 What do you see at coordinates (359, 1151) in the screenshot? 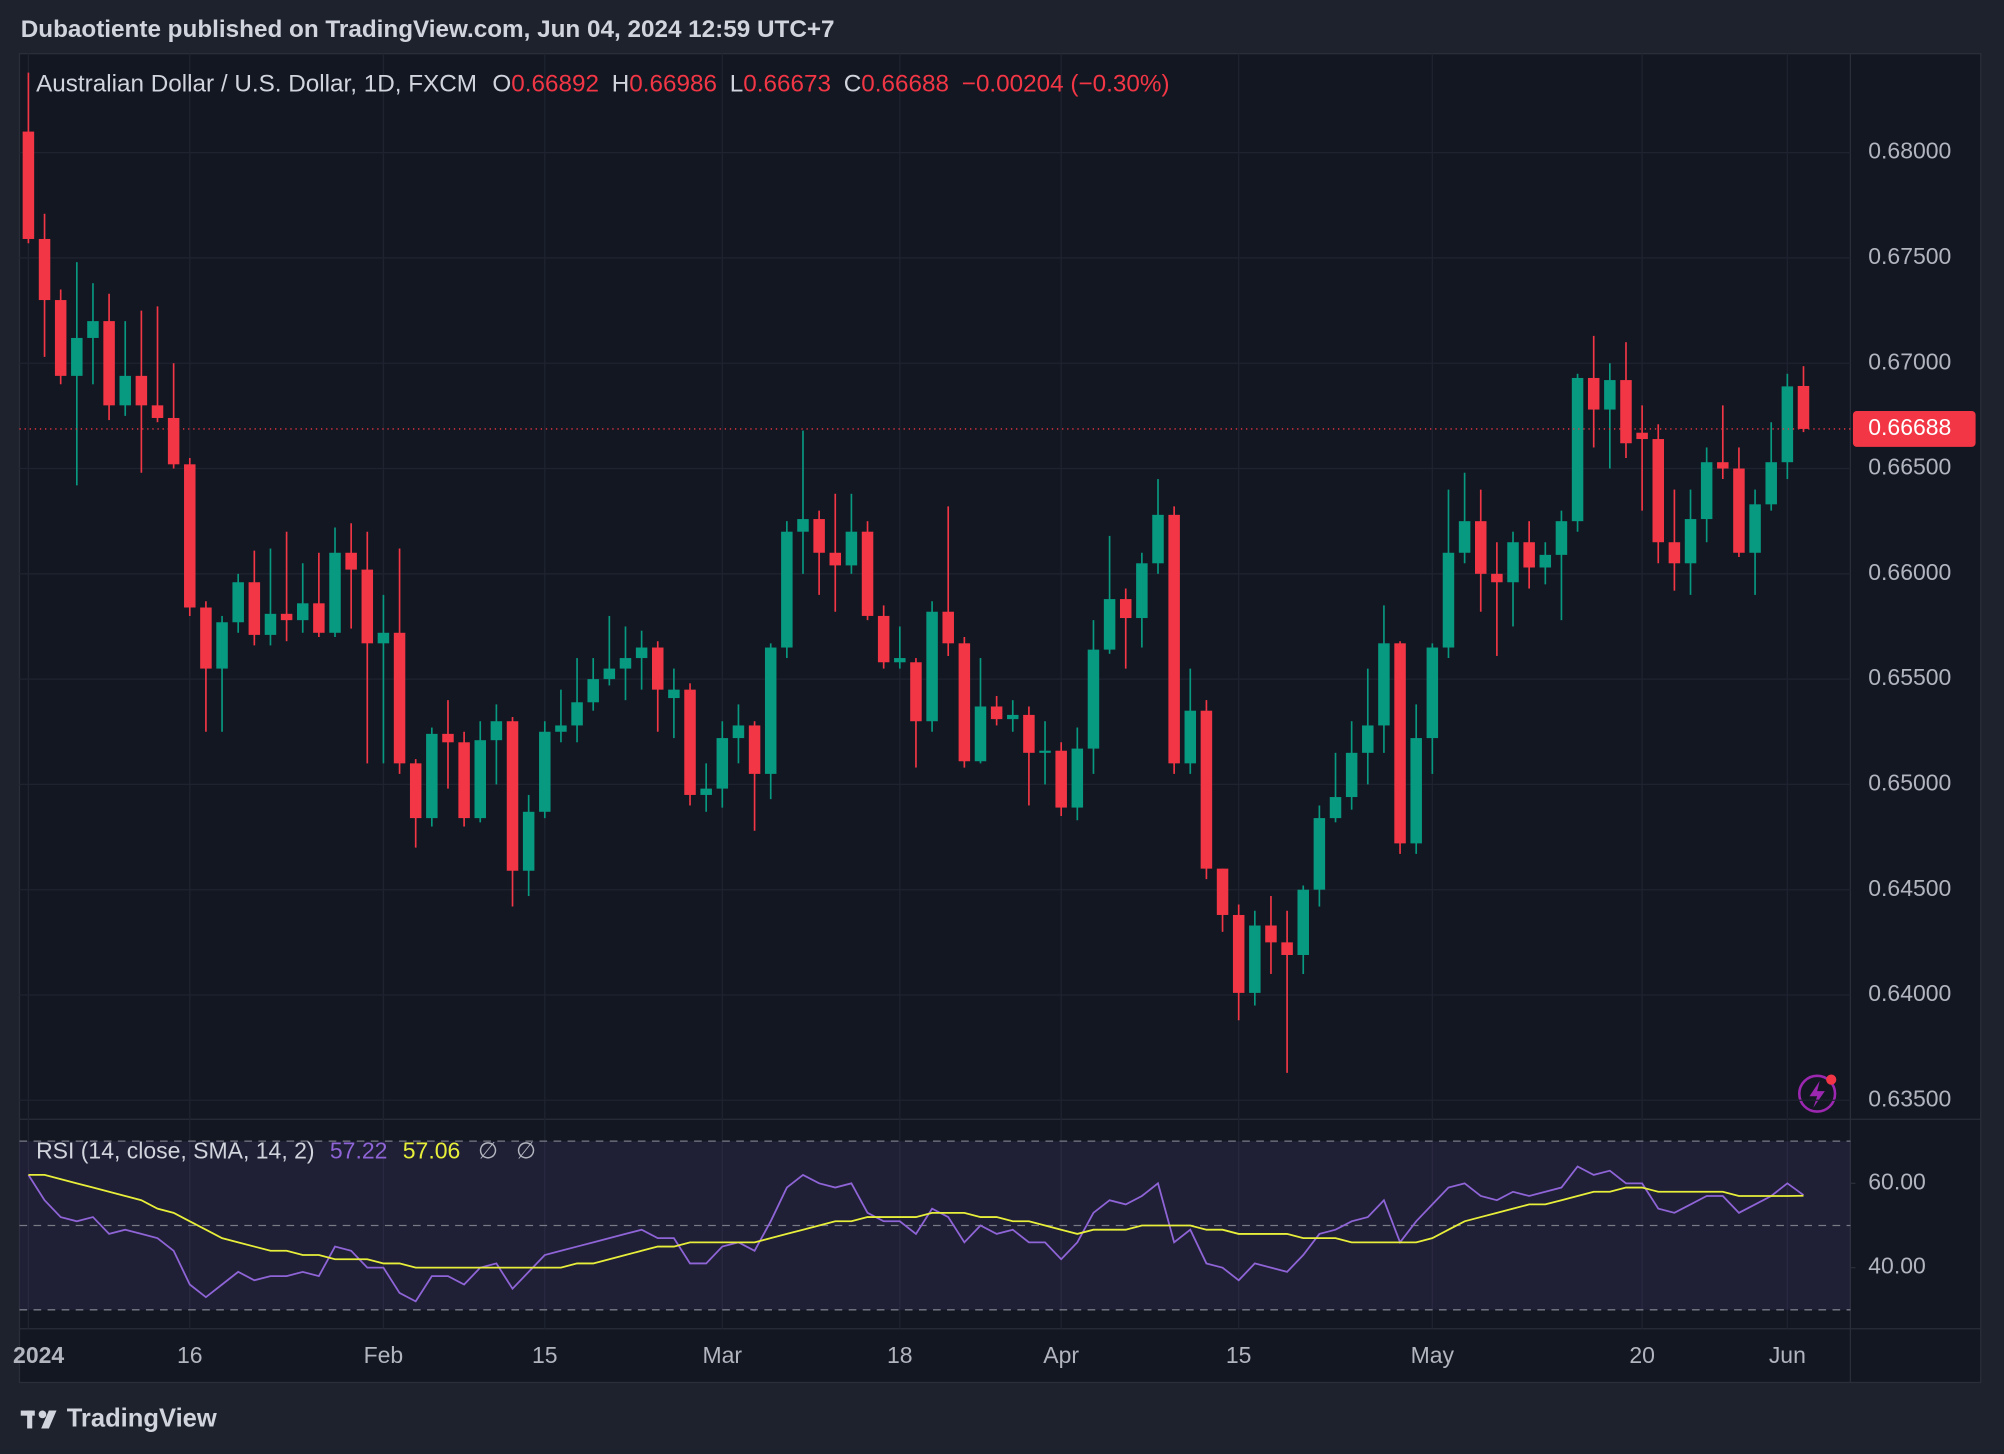
I see `rsi-value: 57.22` at bounding box center [359, 1151].